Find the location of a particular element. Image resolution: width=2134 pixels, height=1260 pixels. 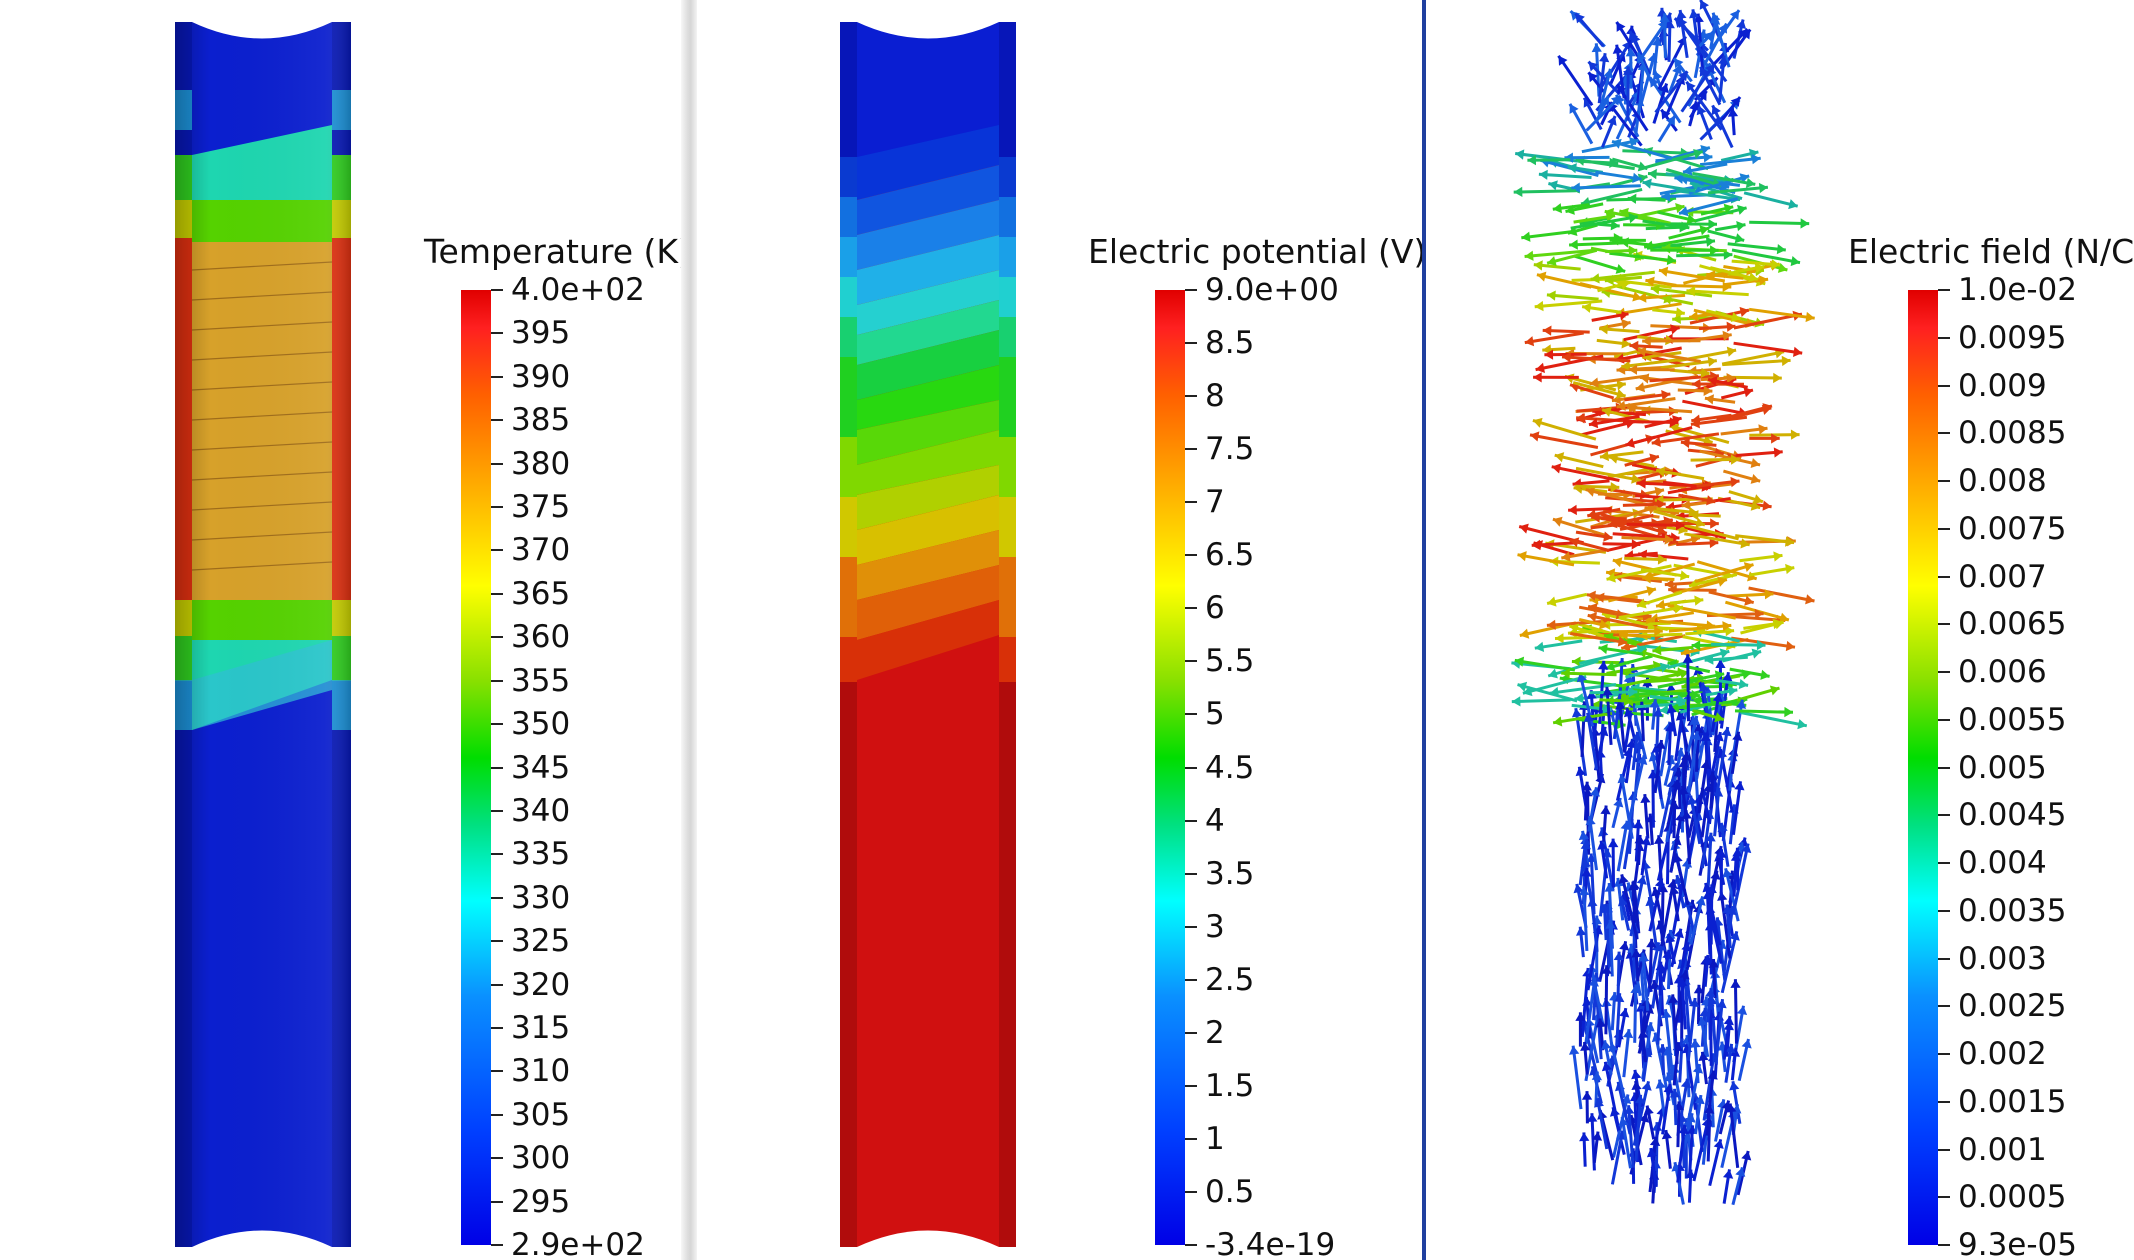

colorbar-tick-label: 390 is located at coordinates (541, 376).